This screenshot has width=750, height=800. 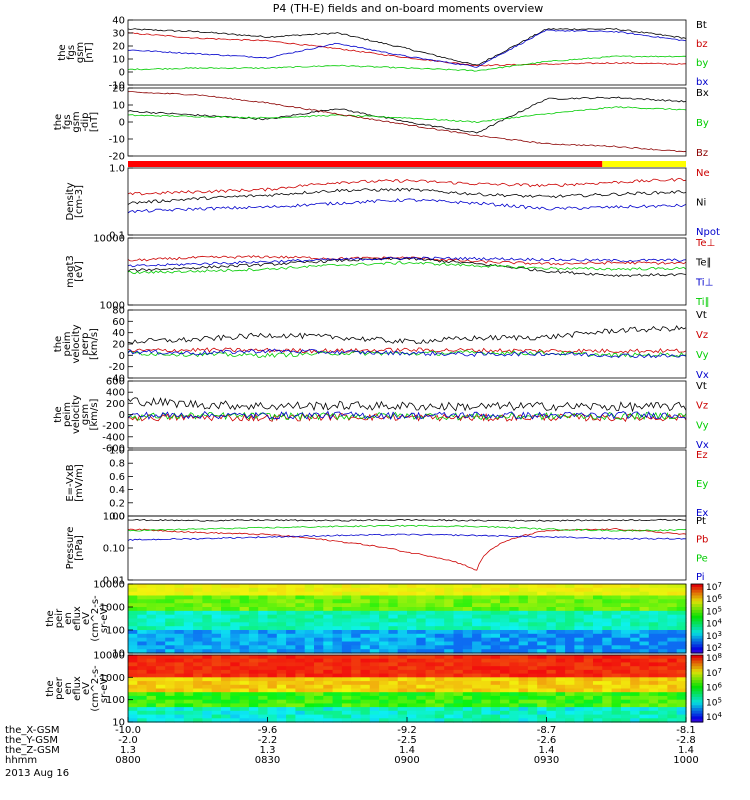 What do you see at coordinates (21, 760) in the screenshot?
I see `x-axis-row-label: hhmm` at bounding box center [21, 760].